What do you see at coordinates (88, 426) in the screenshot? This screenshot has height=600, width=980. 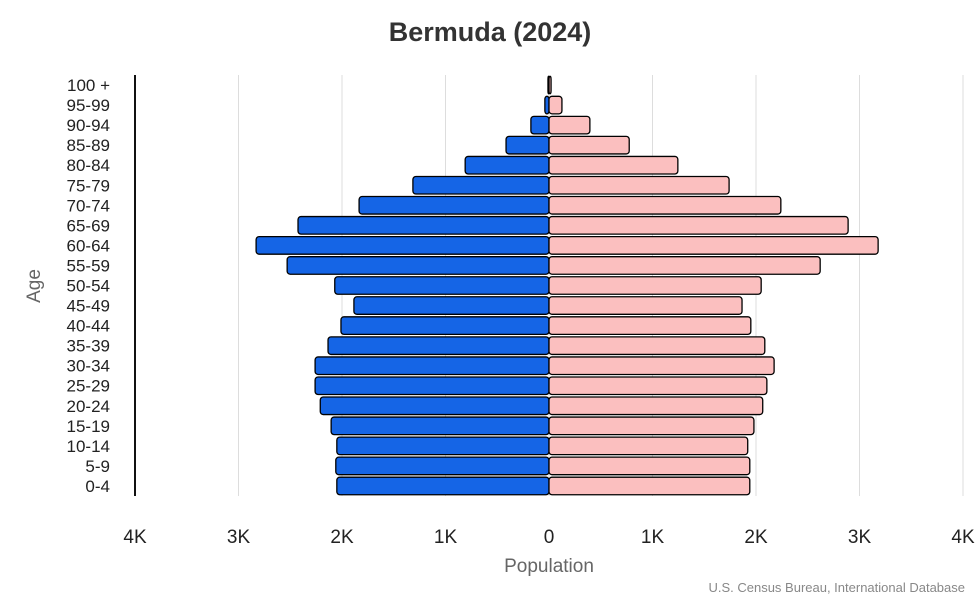 I see `y-tick-label: 15-19` at bounding box center [88, 426].